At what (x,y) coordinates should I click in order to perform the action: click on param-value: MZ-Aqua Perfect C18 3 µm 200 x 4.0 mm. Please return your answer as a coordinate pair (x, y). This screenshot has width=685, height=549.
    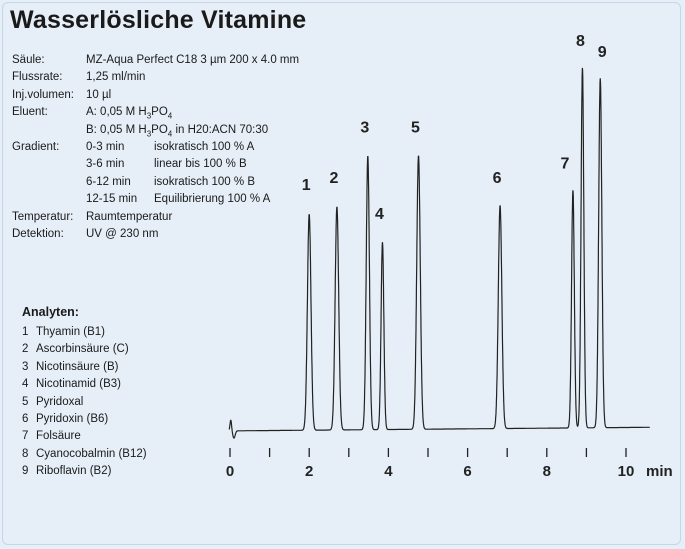
    Looking at the image, I should click on (193, 60).